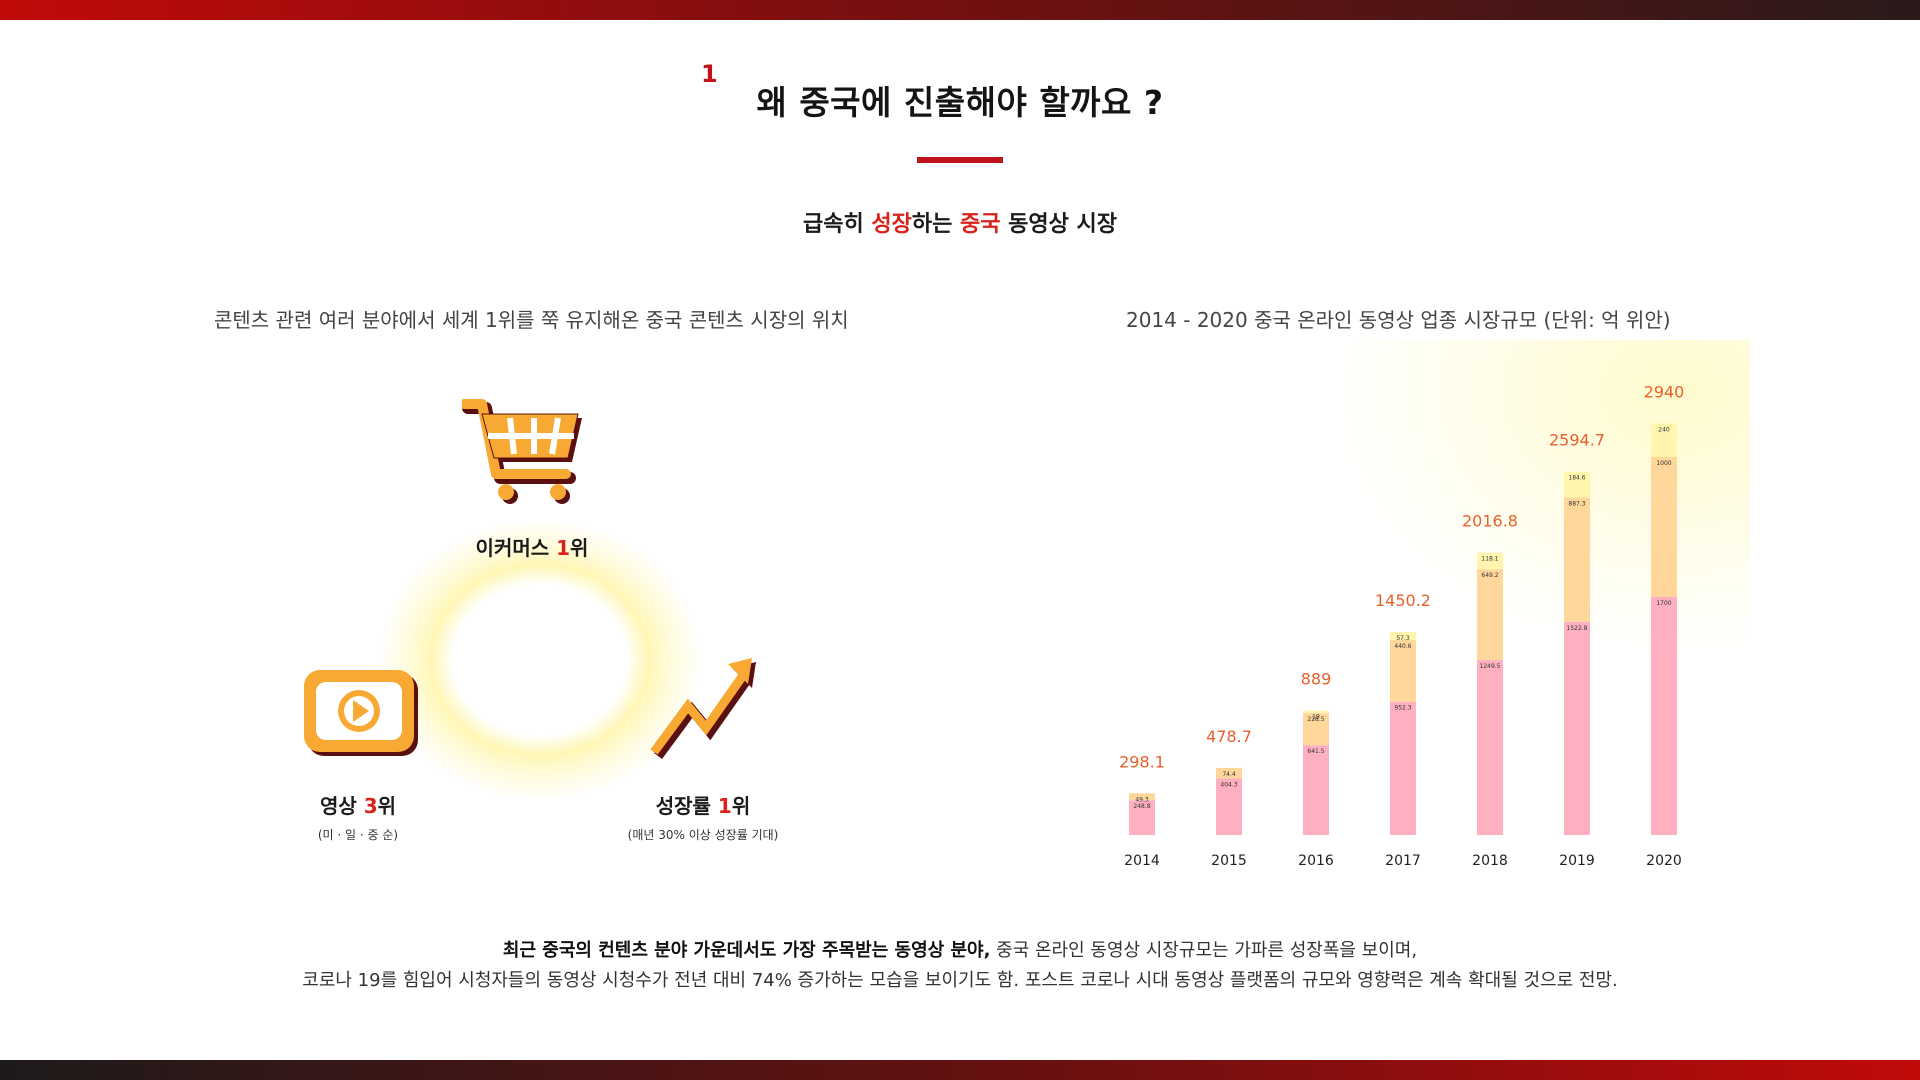 This screenshot has width=1920, height=1080. Describe the element at coordinates (704, 712) in the screenshot. I see `growth-arrow-icon` at that location.